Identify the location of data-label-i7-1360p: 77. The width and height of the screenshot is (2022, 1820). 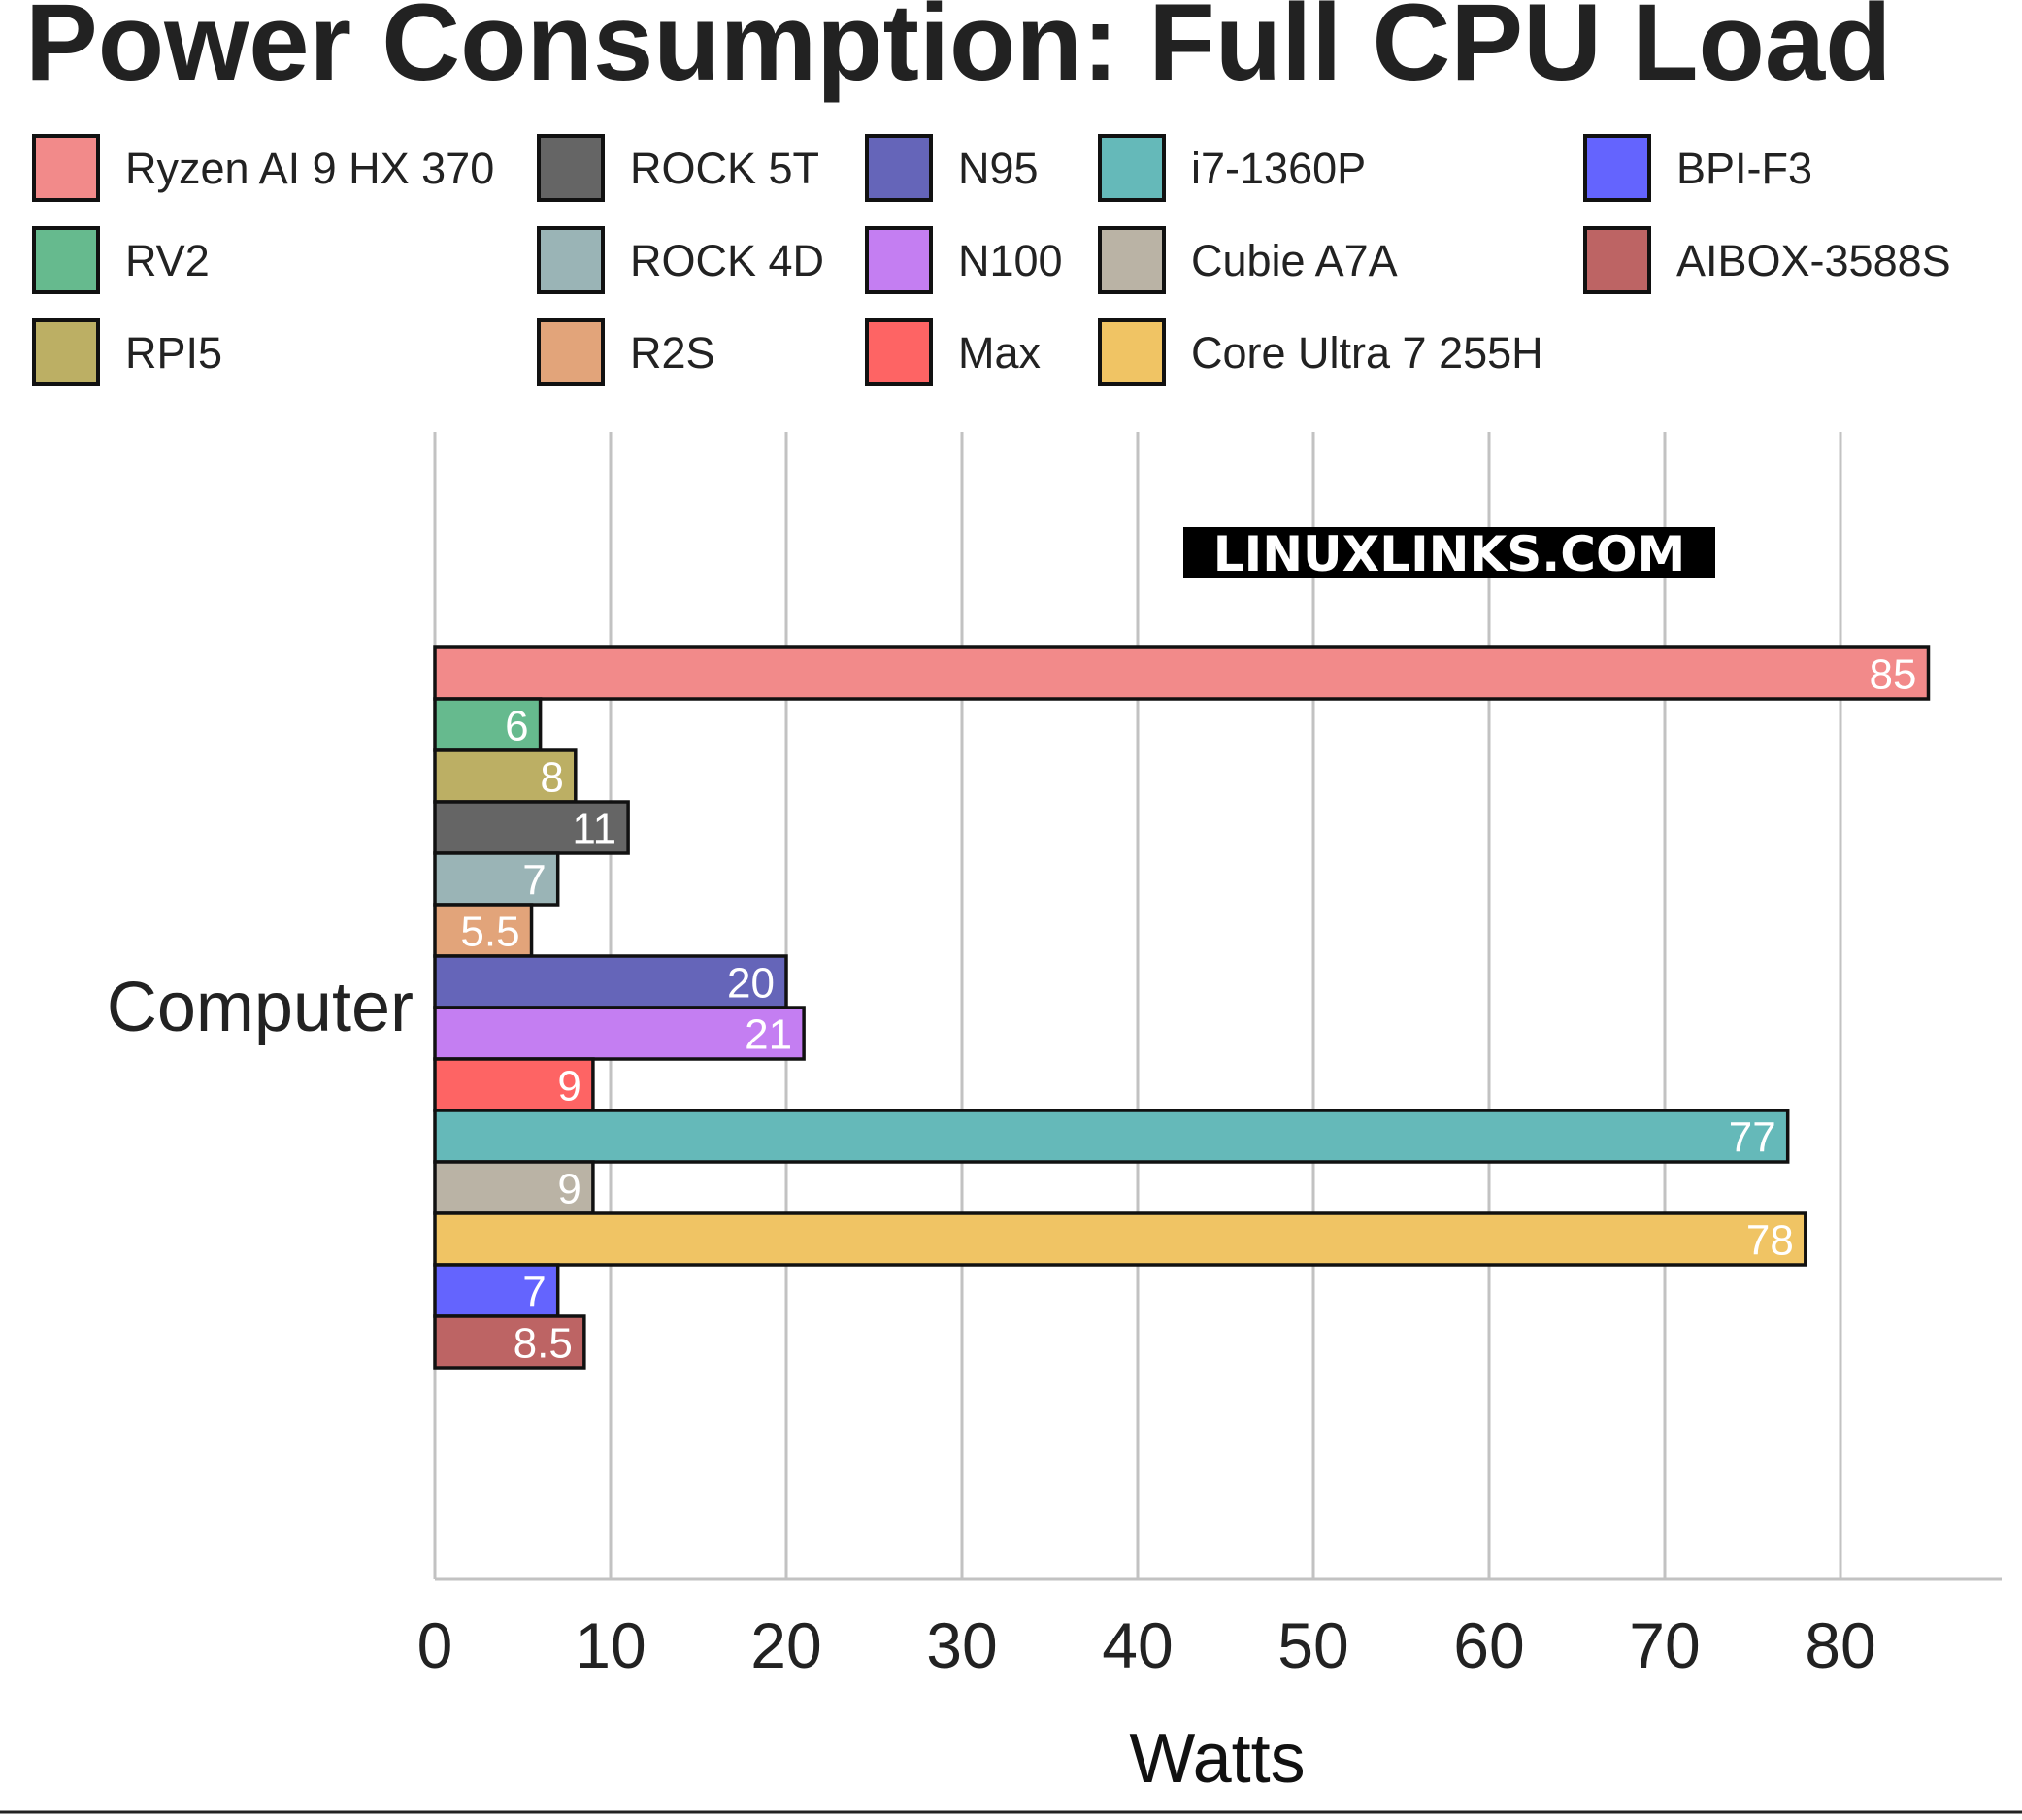
(1752, 1138).